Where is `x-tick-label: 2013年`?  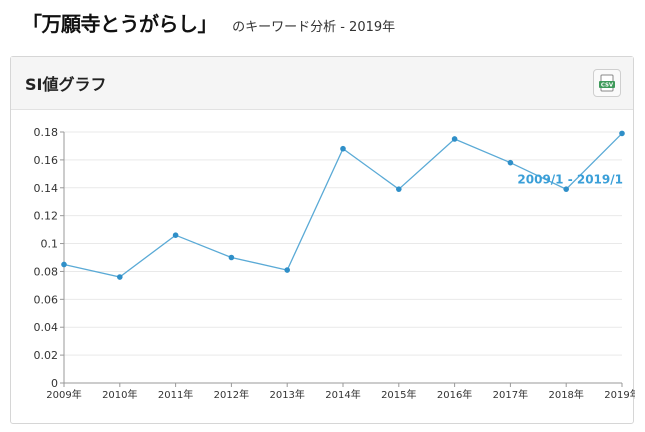
x-tick-label: 2013年 is located at coordinates (286, 394).